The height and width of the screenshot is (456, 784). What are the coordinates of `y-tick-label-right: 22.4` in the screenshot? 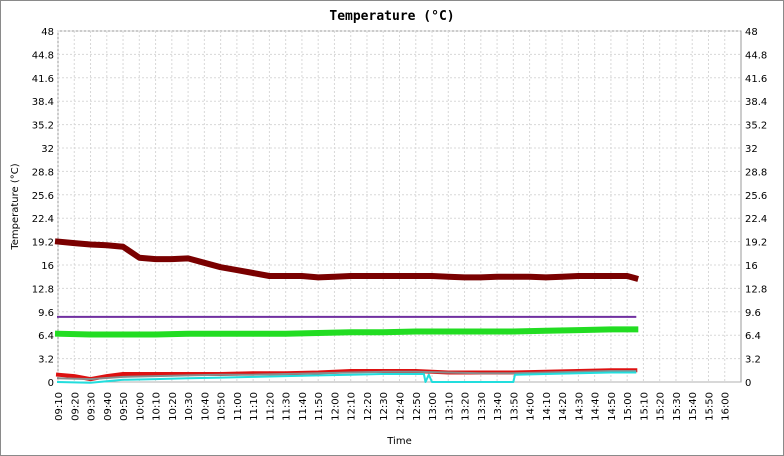 It's located at (756, 219).